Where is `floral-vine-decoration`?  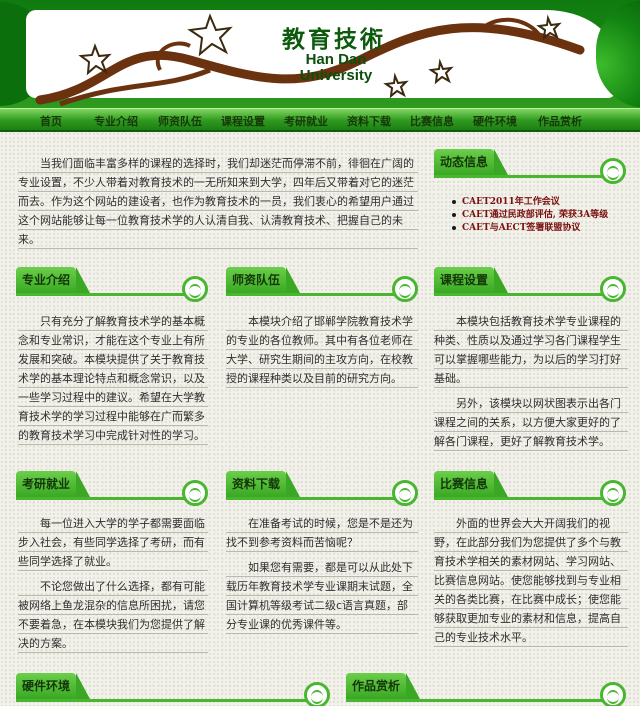 floral-vine-decoration is located at coordinates (310, 60).